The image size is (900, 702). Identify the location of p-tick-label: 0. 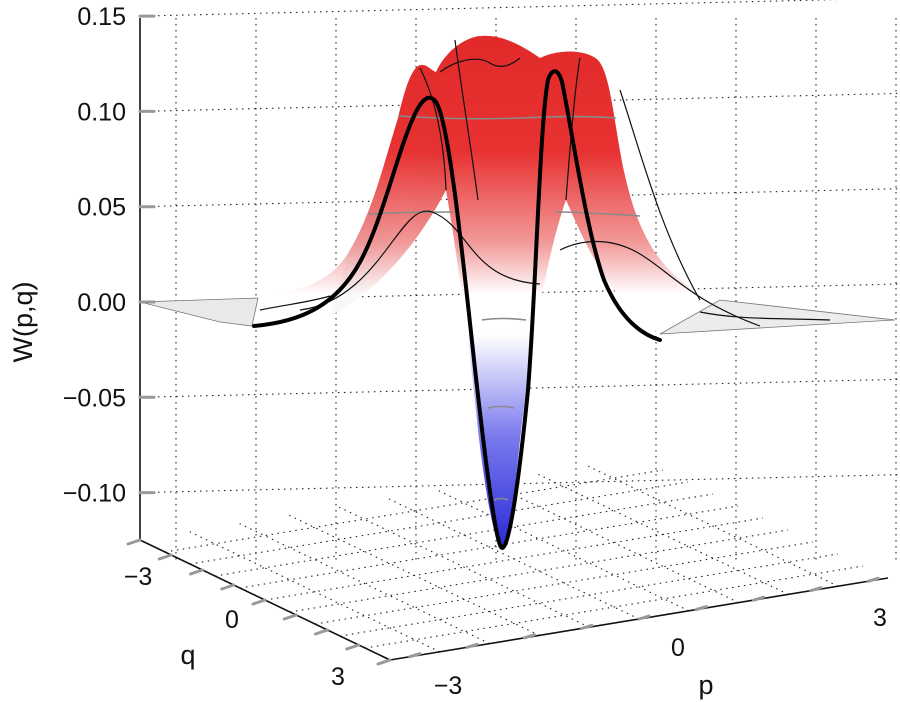
(678, 648).